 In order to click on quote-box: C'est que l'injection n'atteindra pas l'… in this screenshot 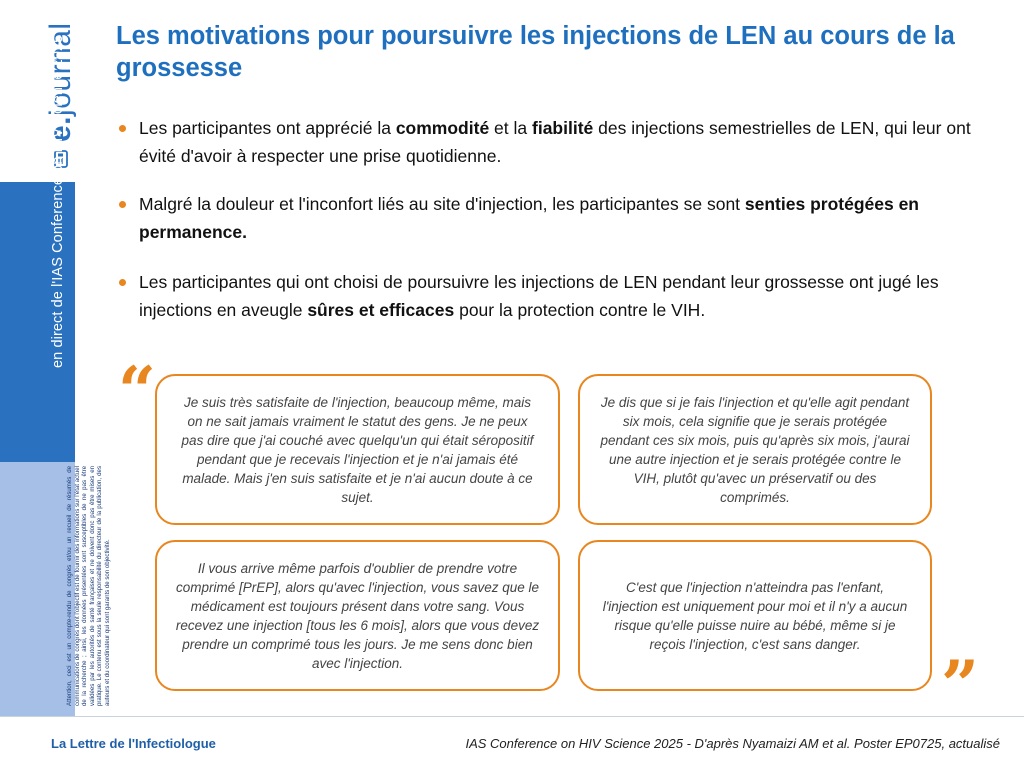, I will do `click(755, 615)`.